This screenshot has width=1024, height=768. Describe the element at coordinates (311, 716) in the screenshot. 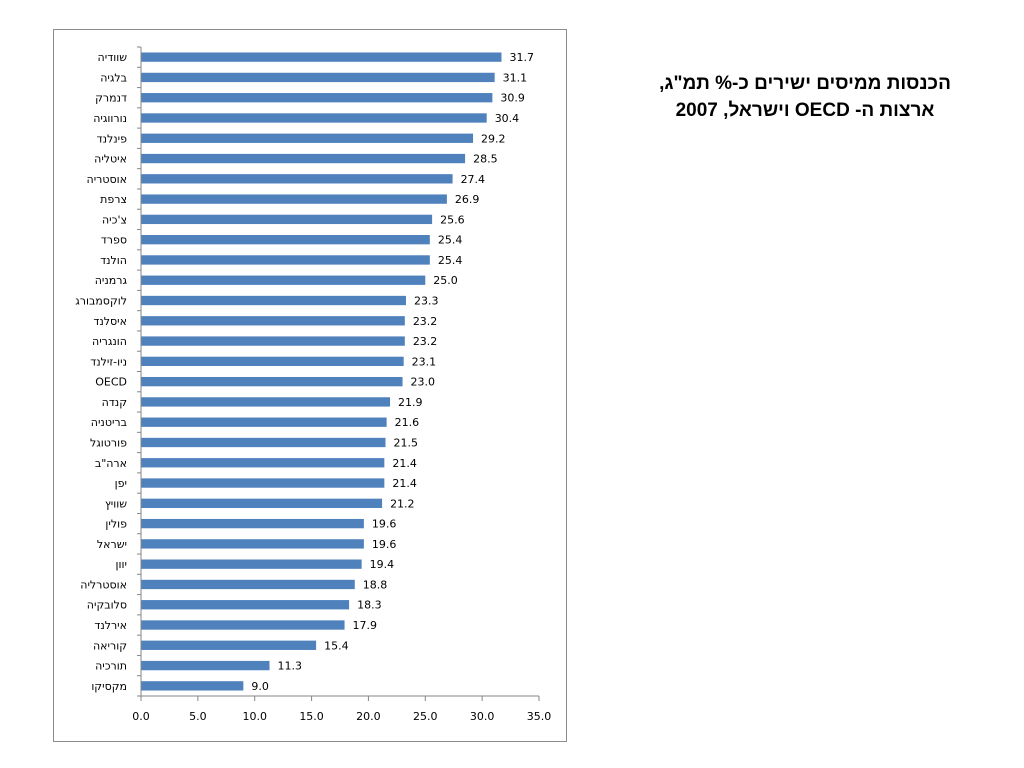

I see `x-tick-label: 15.0` at that location.